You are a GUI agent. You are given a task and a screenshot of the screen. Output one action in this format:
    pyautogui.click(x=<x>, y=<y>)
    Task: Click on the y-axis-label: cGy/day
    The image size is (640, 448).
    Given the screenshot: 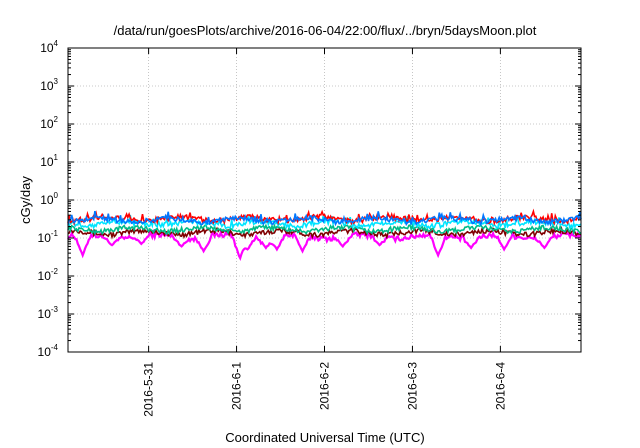 What is the action you would take?
    pyautogui.click(x=25, y=200)
    